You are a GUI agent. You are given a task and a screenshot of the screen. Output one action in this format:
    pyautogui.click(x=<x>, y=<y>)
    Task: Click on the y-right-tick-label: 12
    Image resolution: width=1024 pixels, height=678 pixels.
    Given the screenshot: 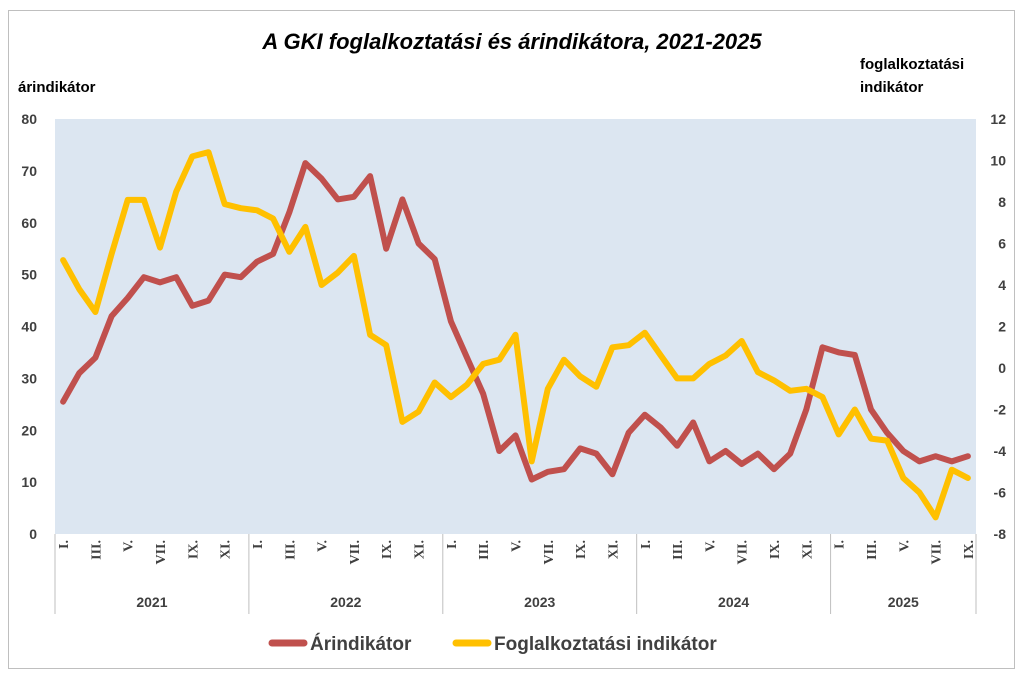 What is the action you would take?
    pyautogui.click(x=998, y=119)
    